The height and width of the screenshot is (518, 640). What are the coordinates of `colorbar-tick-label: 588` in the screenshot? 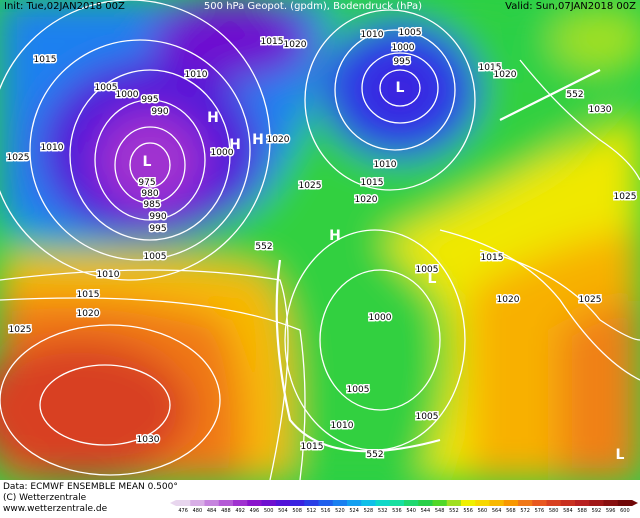 It's located at (582, 511).